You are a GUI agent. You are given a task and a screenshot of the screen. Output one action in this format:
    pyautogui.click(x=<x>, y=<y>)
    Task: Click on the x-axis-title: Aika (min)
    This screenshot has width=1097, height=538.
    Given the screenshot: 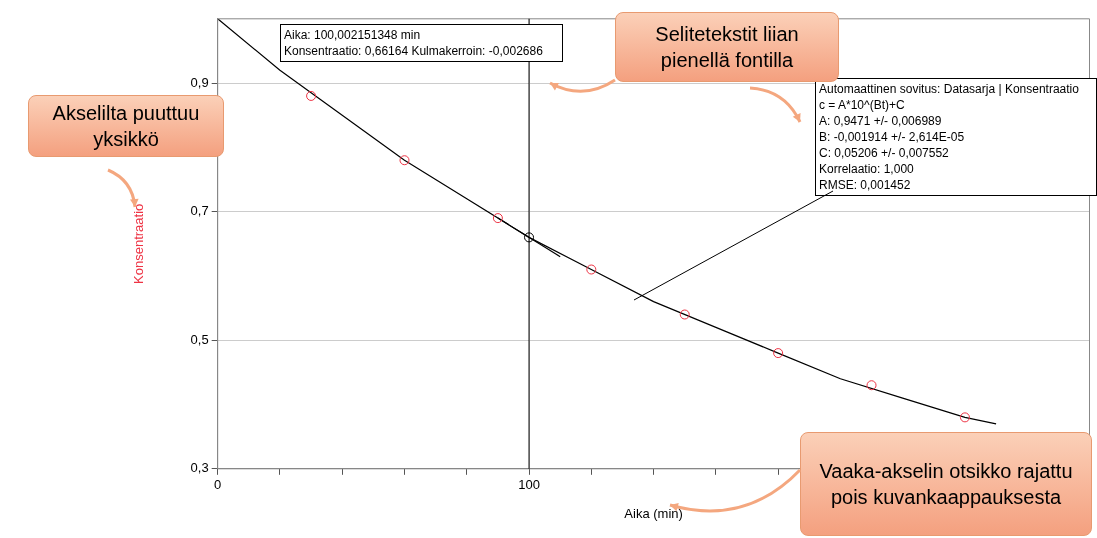 What is the action you would take?
    pyautogui.click(x=653, y=513)
    